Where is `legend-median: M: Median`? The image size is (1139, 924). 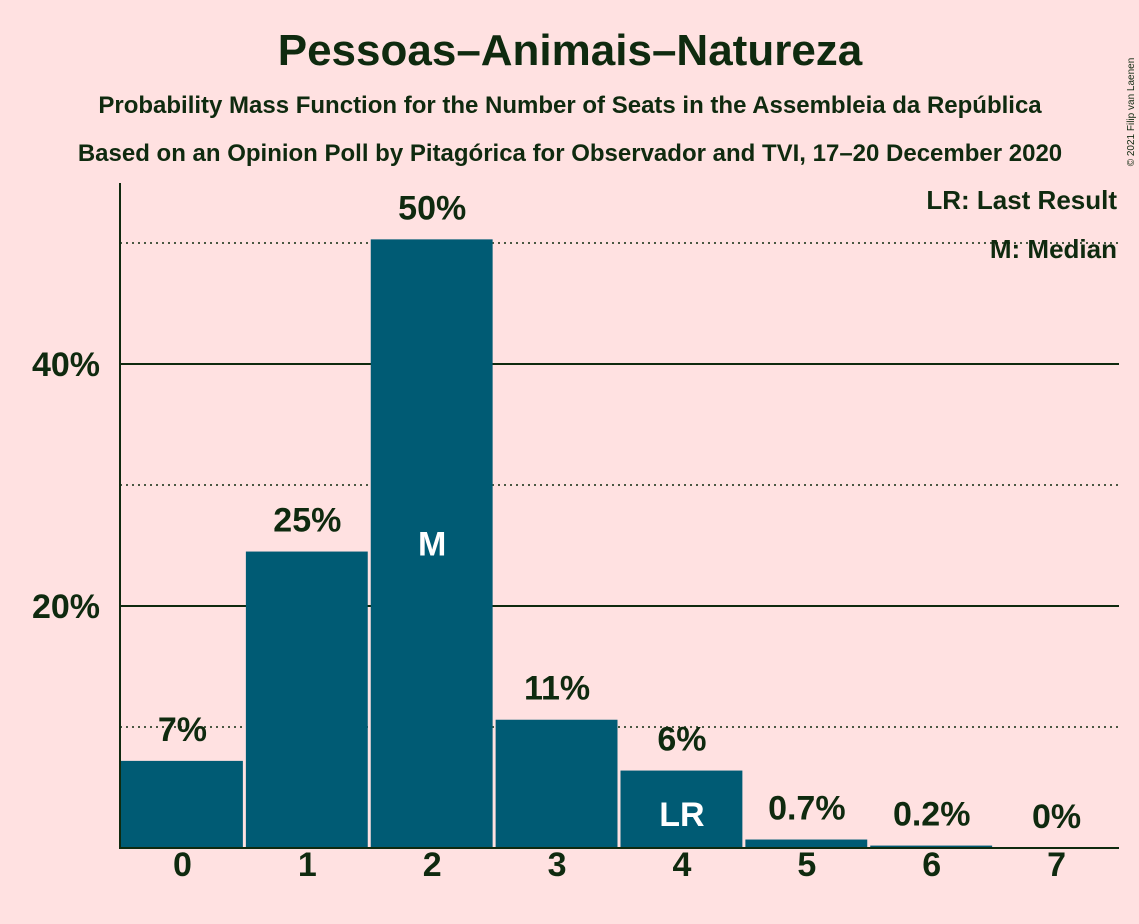 legend-median: M: Median is located at coordinates (1053, 249).